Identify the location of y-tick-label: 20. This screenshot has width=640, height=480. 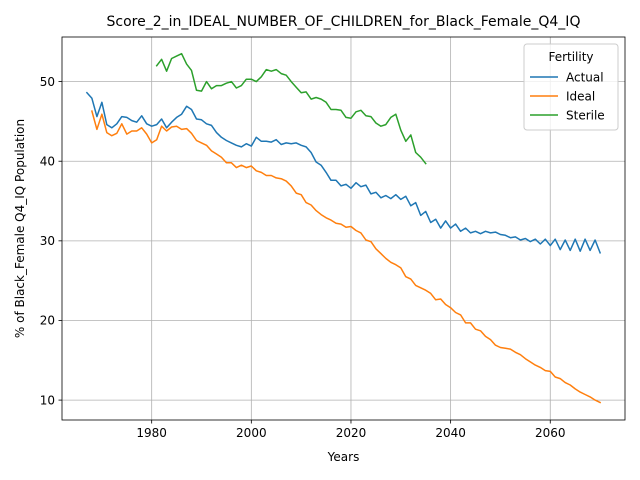
(47, 321).